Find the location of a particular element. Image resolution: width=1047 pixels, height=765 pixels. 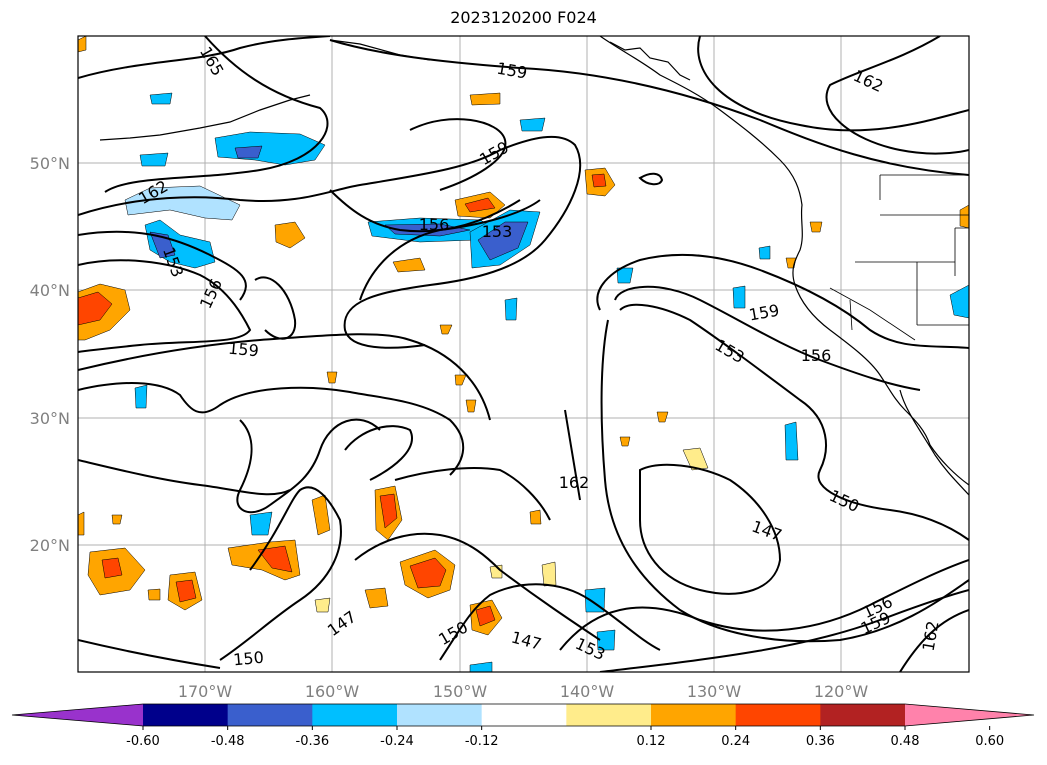

lon-label: 120°W is located at coordinates (841, 691).